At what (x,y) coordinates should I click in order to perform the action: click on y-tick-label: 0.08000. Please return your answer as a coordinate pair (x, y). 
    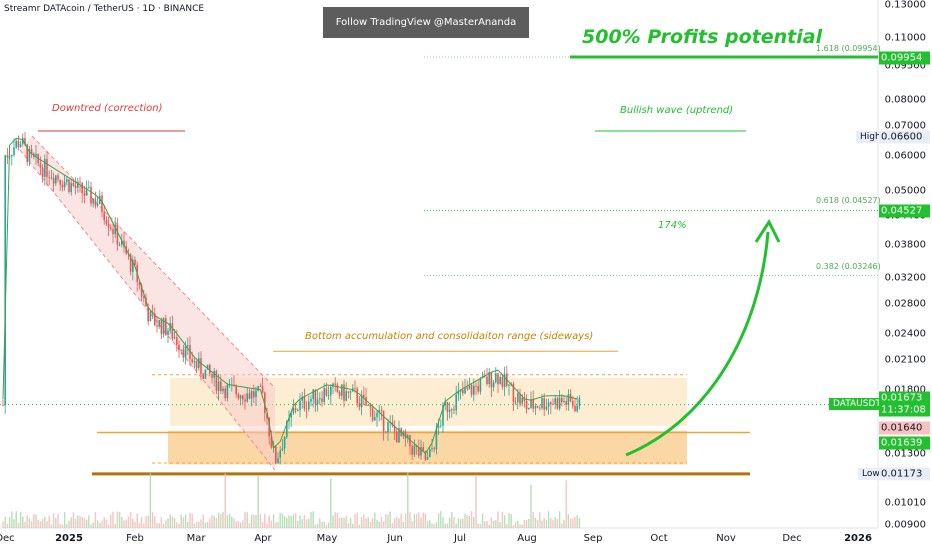
    Looking at the image, I should click on (905, 100).